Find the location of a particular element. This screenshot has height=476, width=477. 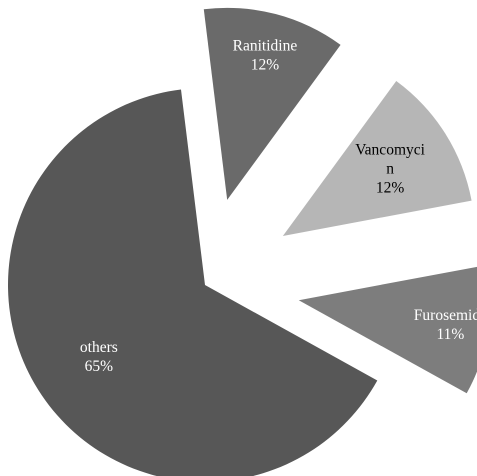

slice-label-ranitidine: Ranitidine 12% is located at coordinates (265, 55).